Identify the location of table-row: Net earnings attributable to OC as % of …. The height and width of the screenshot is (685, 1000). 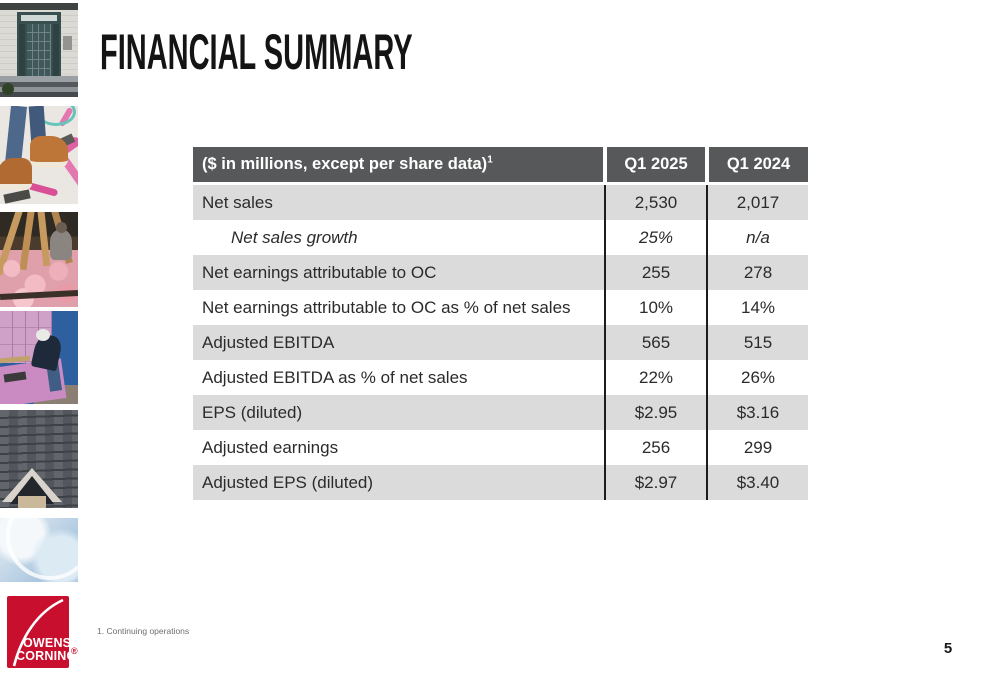
(500, 307).